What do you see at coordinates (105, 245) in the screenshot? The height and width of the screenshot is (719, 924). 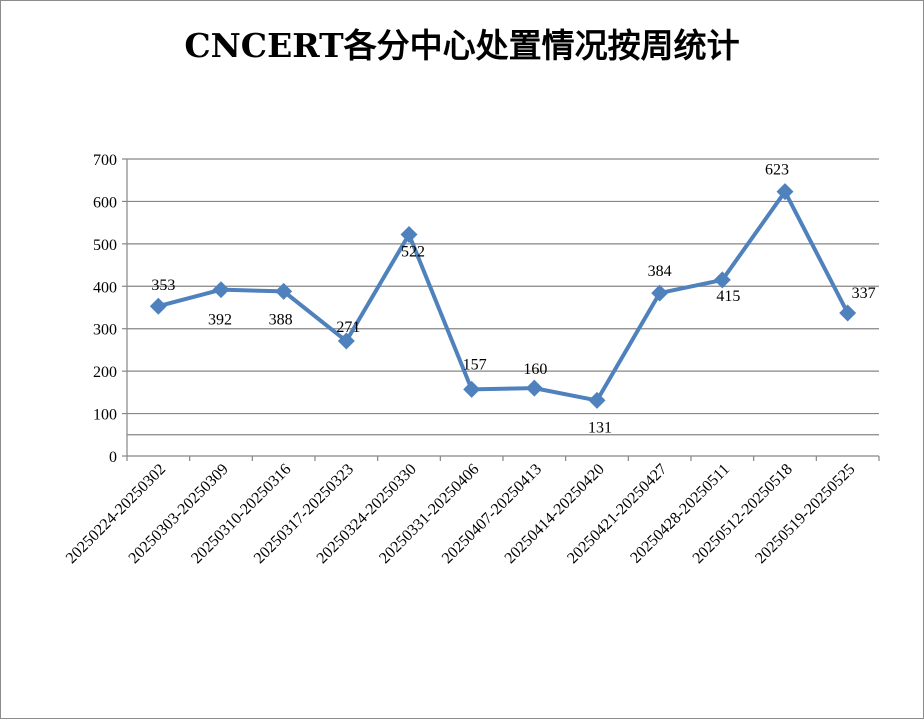 I see `y-tick-label: 500` at bounding box center [105, 245].